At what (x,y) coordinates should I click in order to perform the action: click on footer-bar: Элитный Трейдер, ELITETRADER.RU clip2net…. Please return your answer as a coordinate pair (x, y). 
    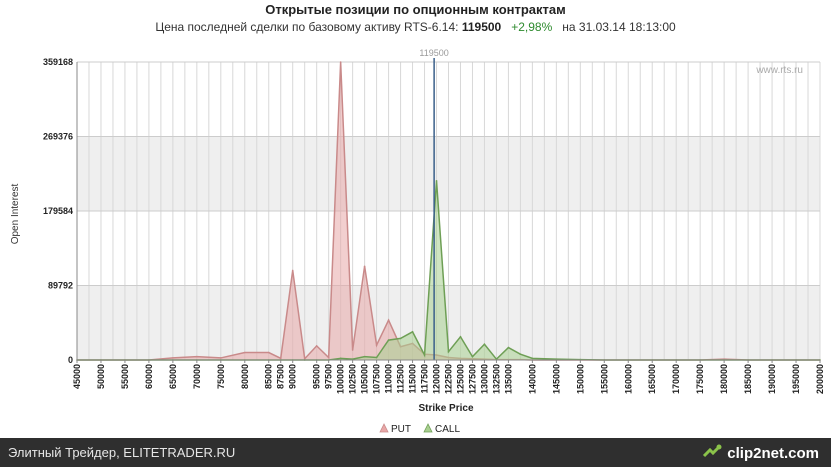
    Looking at the image, I should click on (415, 452).